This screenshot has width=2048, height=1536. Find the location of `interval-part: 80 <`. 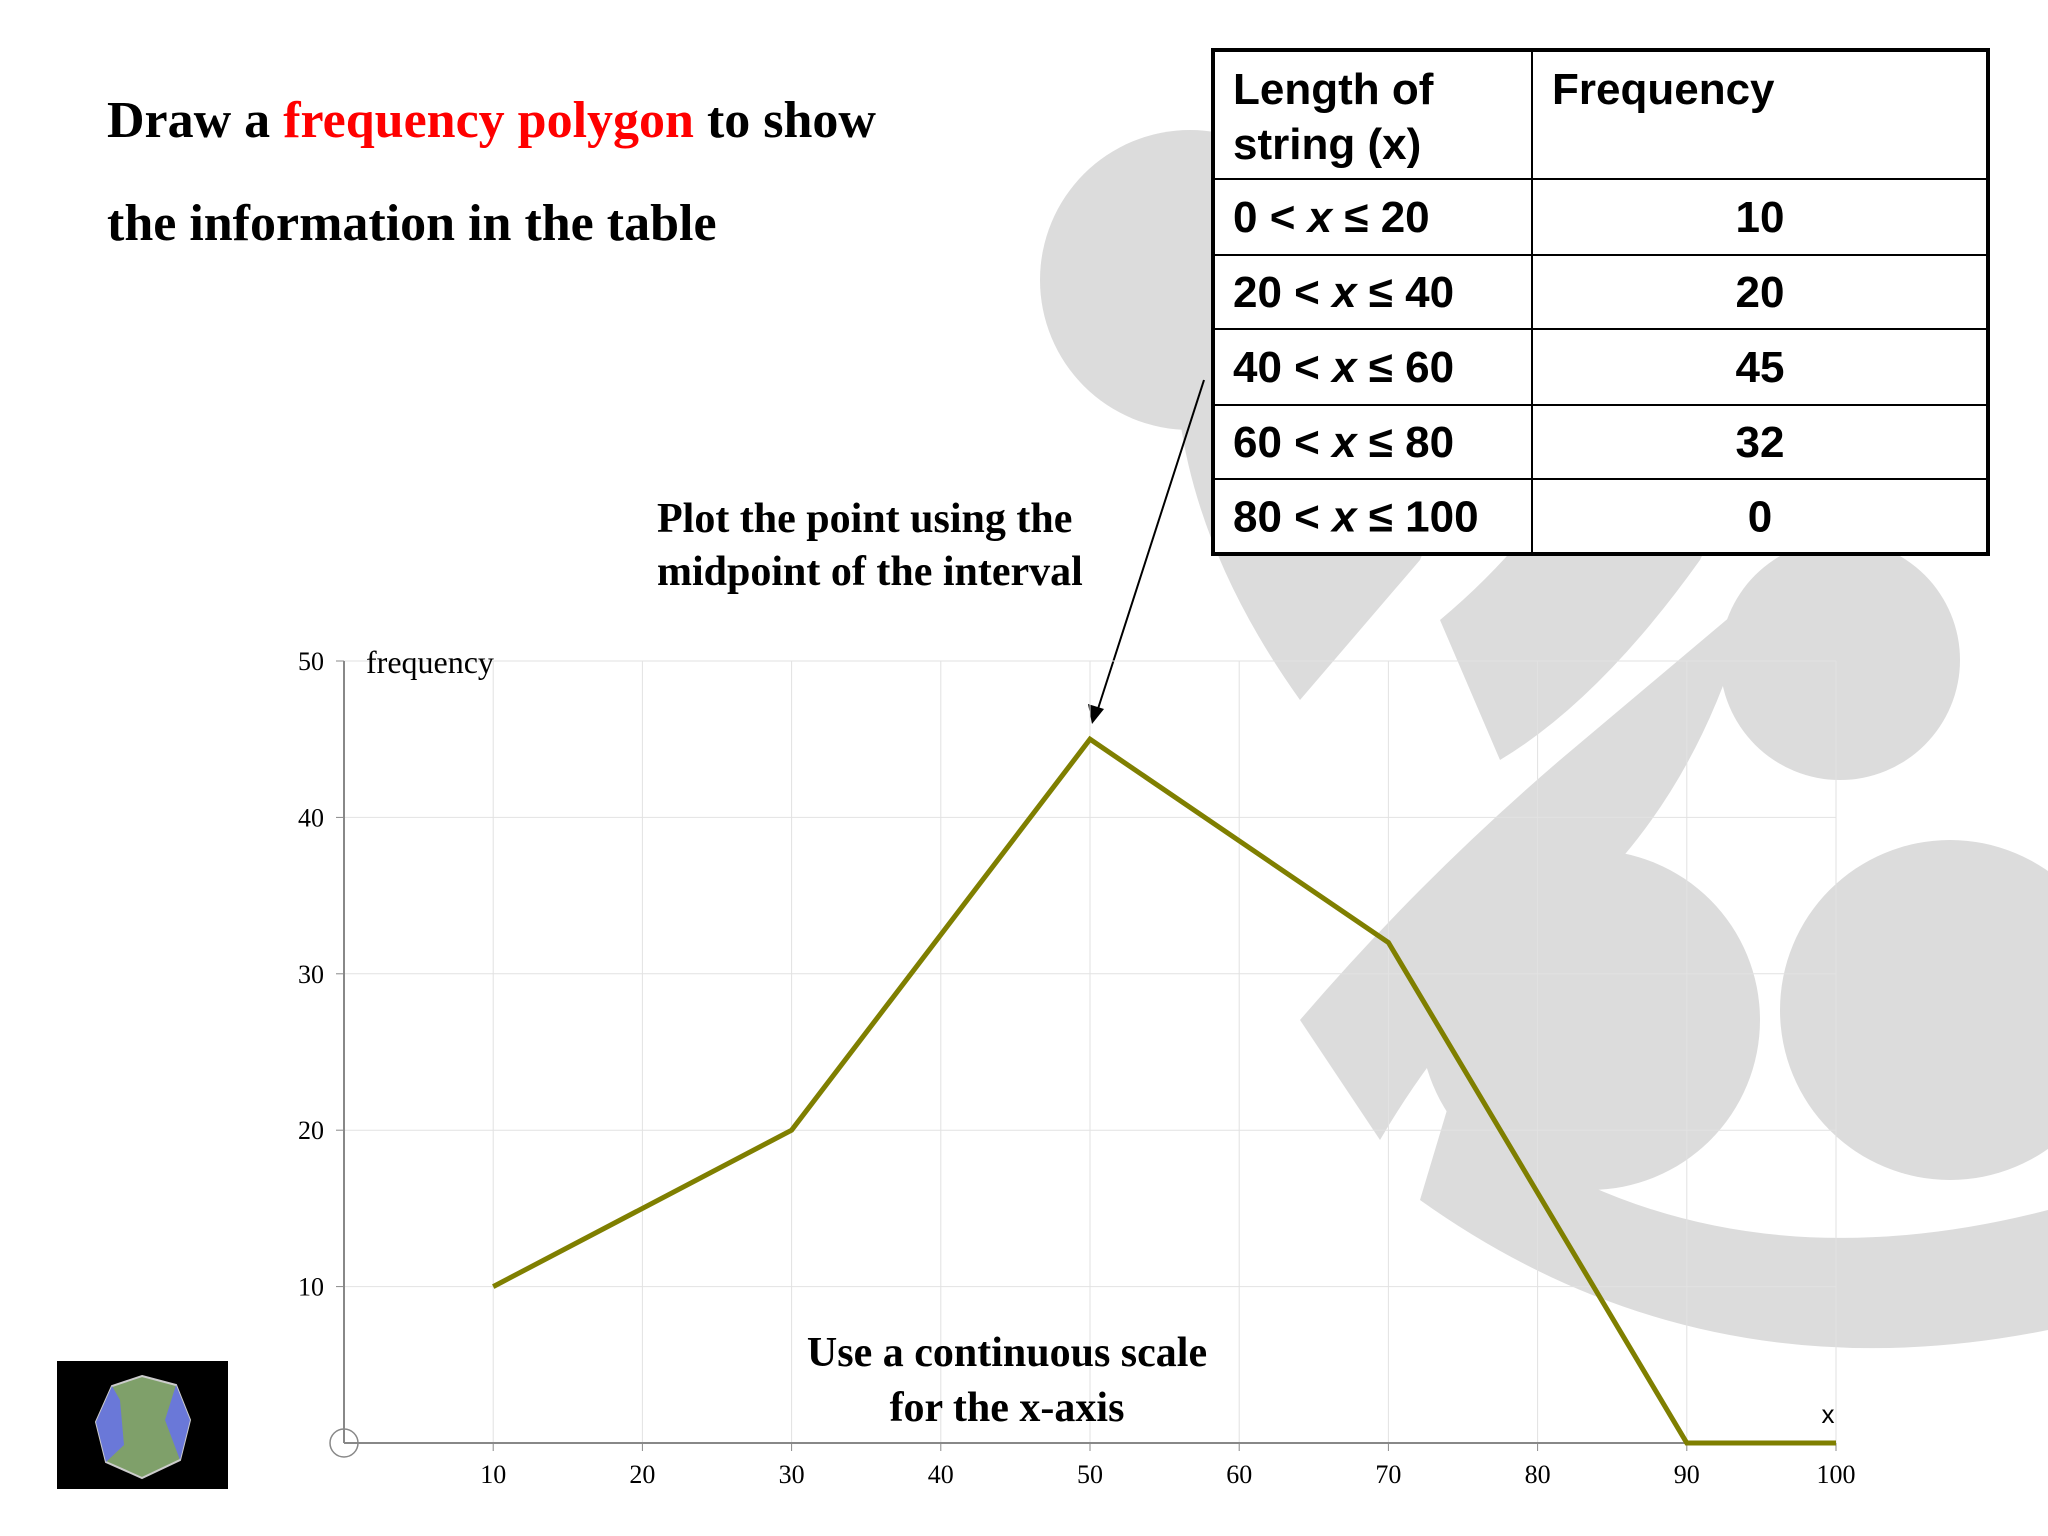

interval-part: 80 < is located at coordinates (1282, 517).